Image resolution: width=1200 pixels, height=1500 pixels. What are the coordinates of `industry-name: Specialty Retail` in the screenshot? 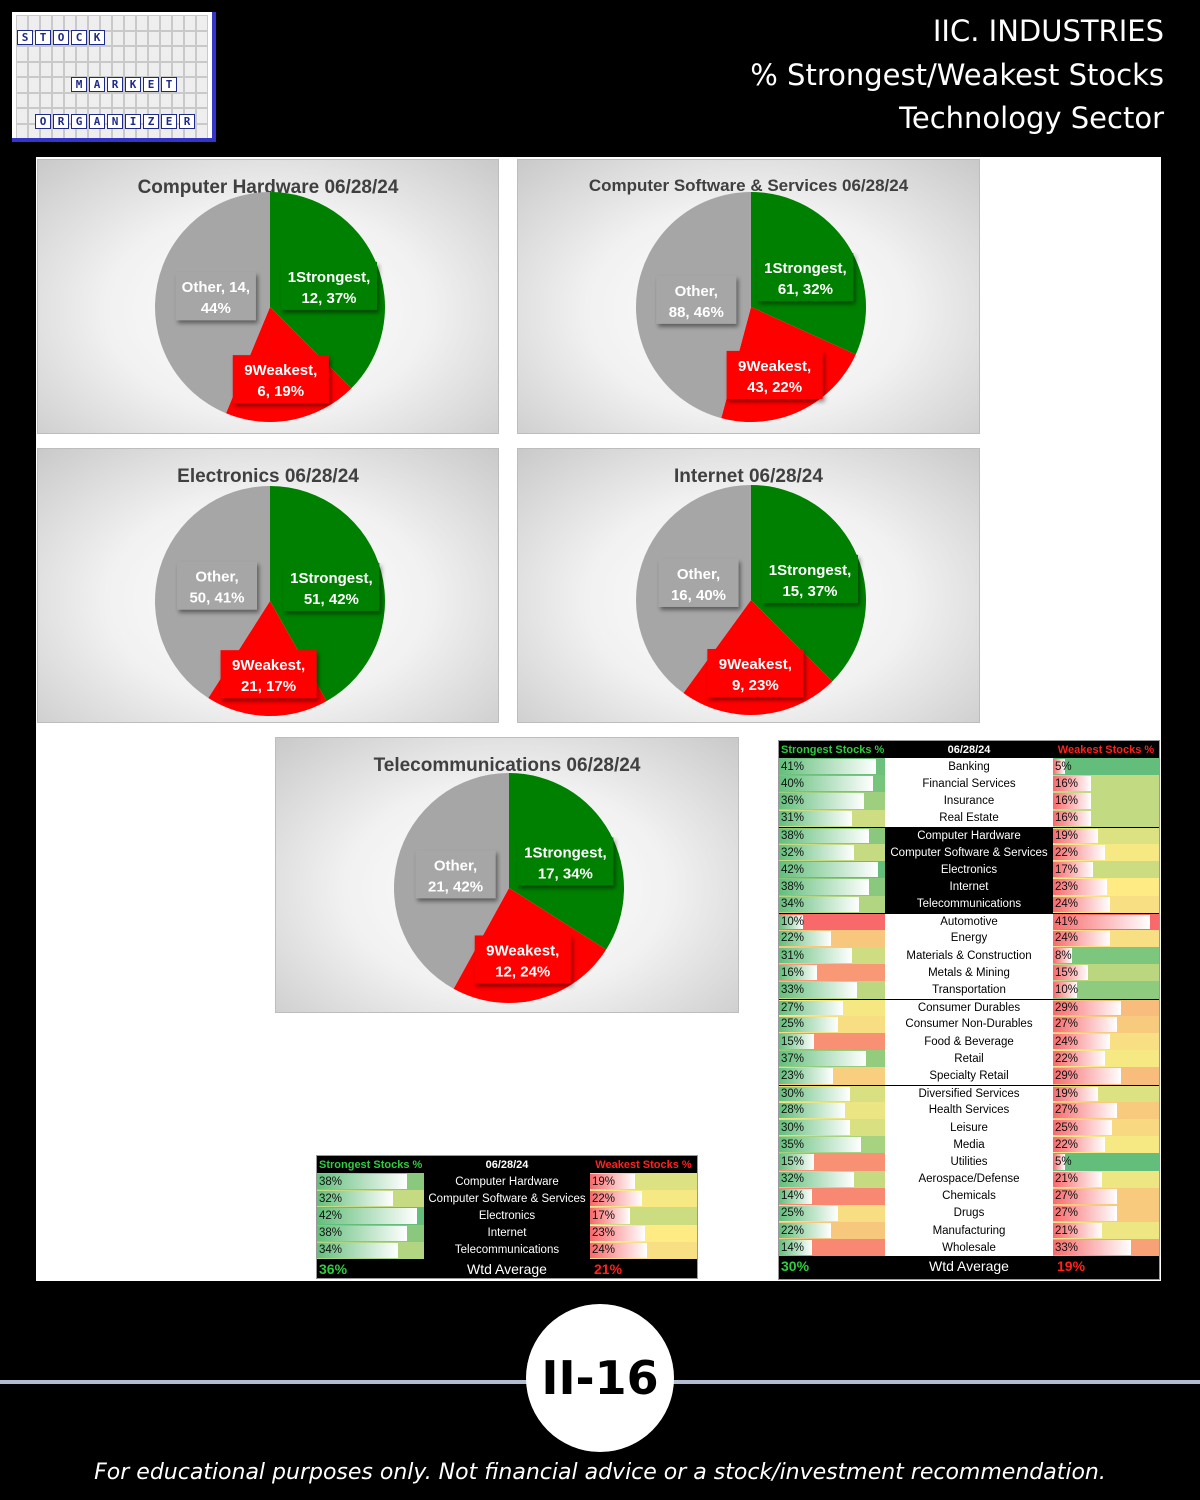 It's located at (969, 1076).